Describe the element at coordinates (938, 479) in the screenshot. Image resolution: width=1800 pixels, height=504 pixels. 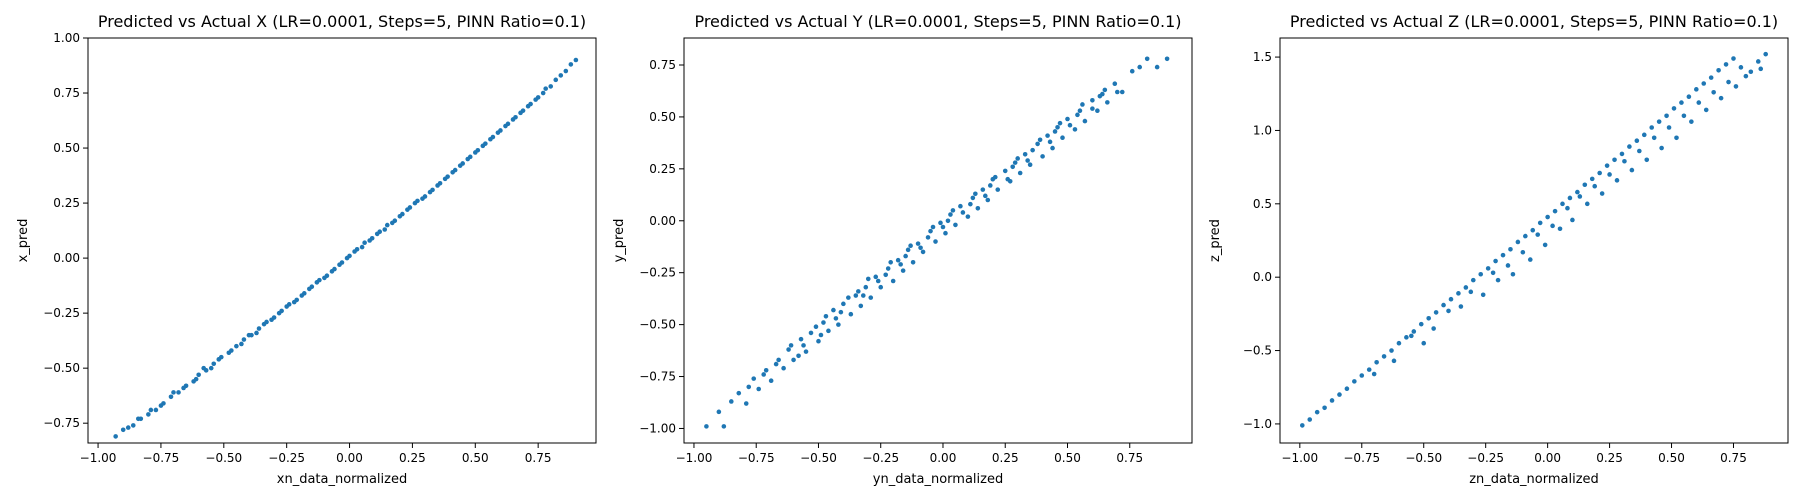
I see `x-axis-label-y: yn_data_normalized` at that location.